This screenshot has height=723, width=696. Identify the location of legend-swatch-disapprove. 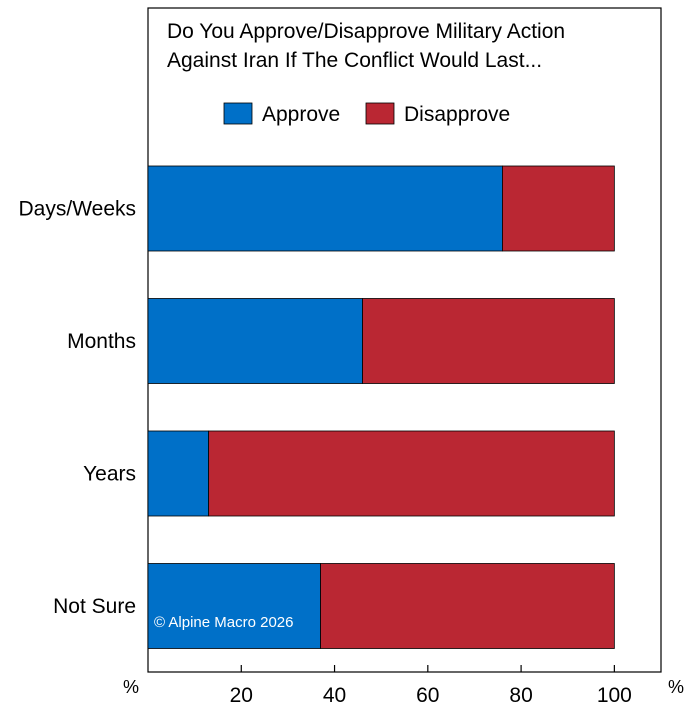
(380, 113).